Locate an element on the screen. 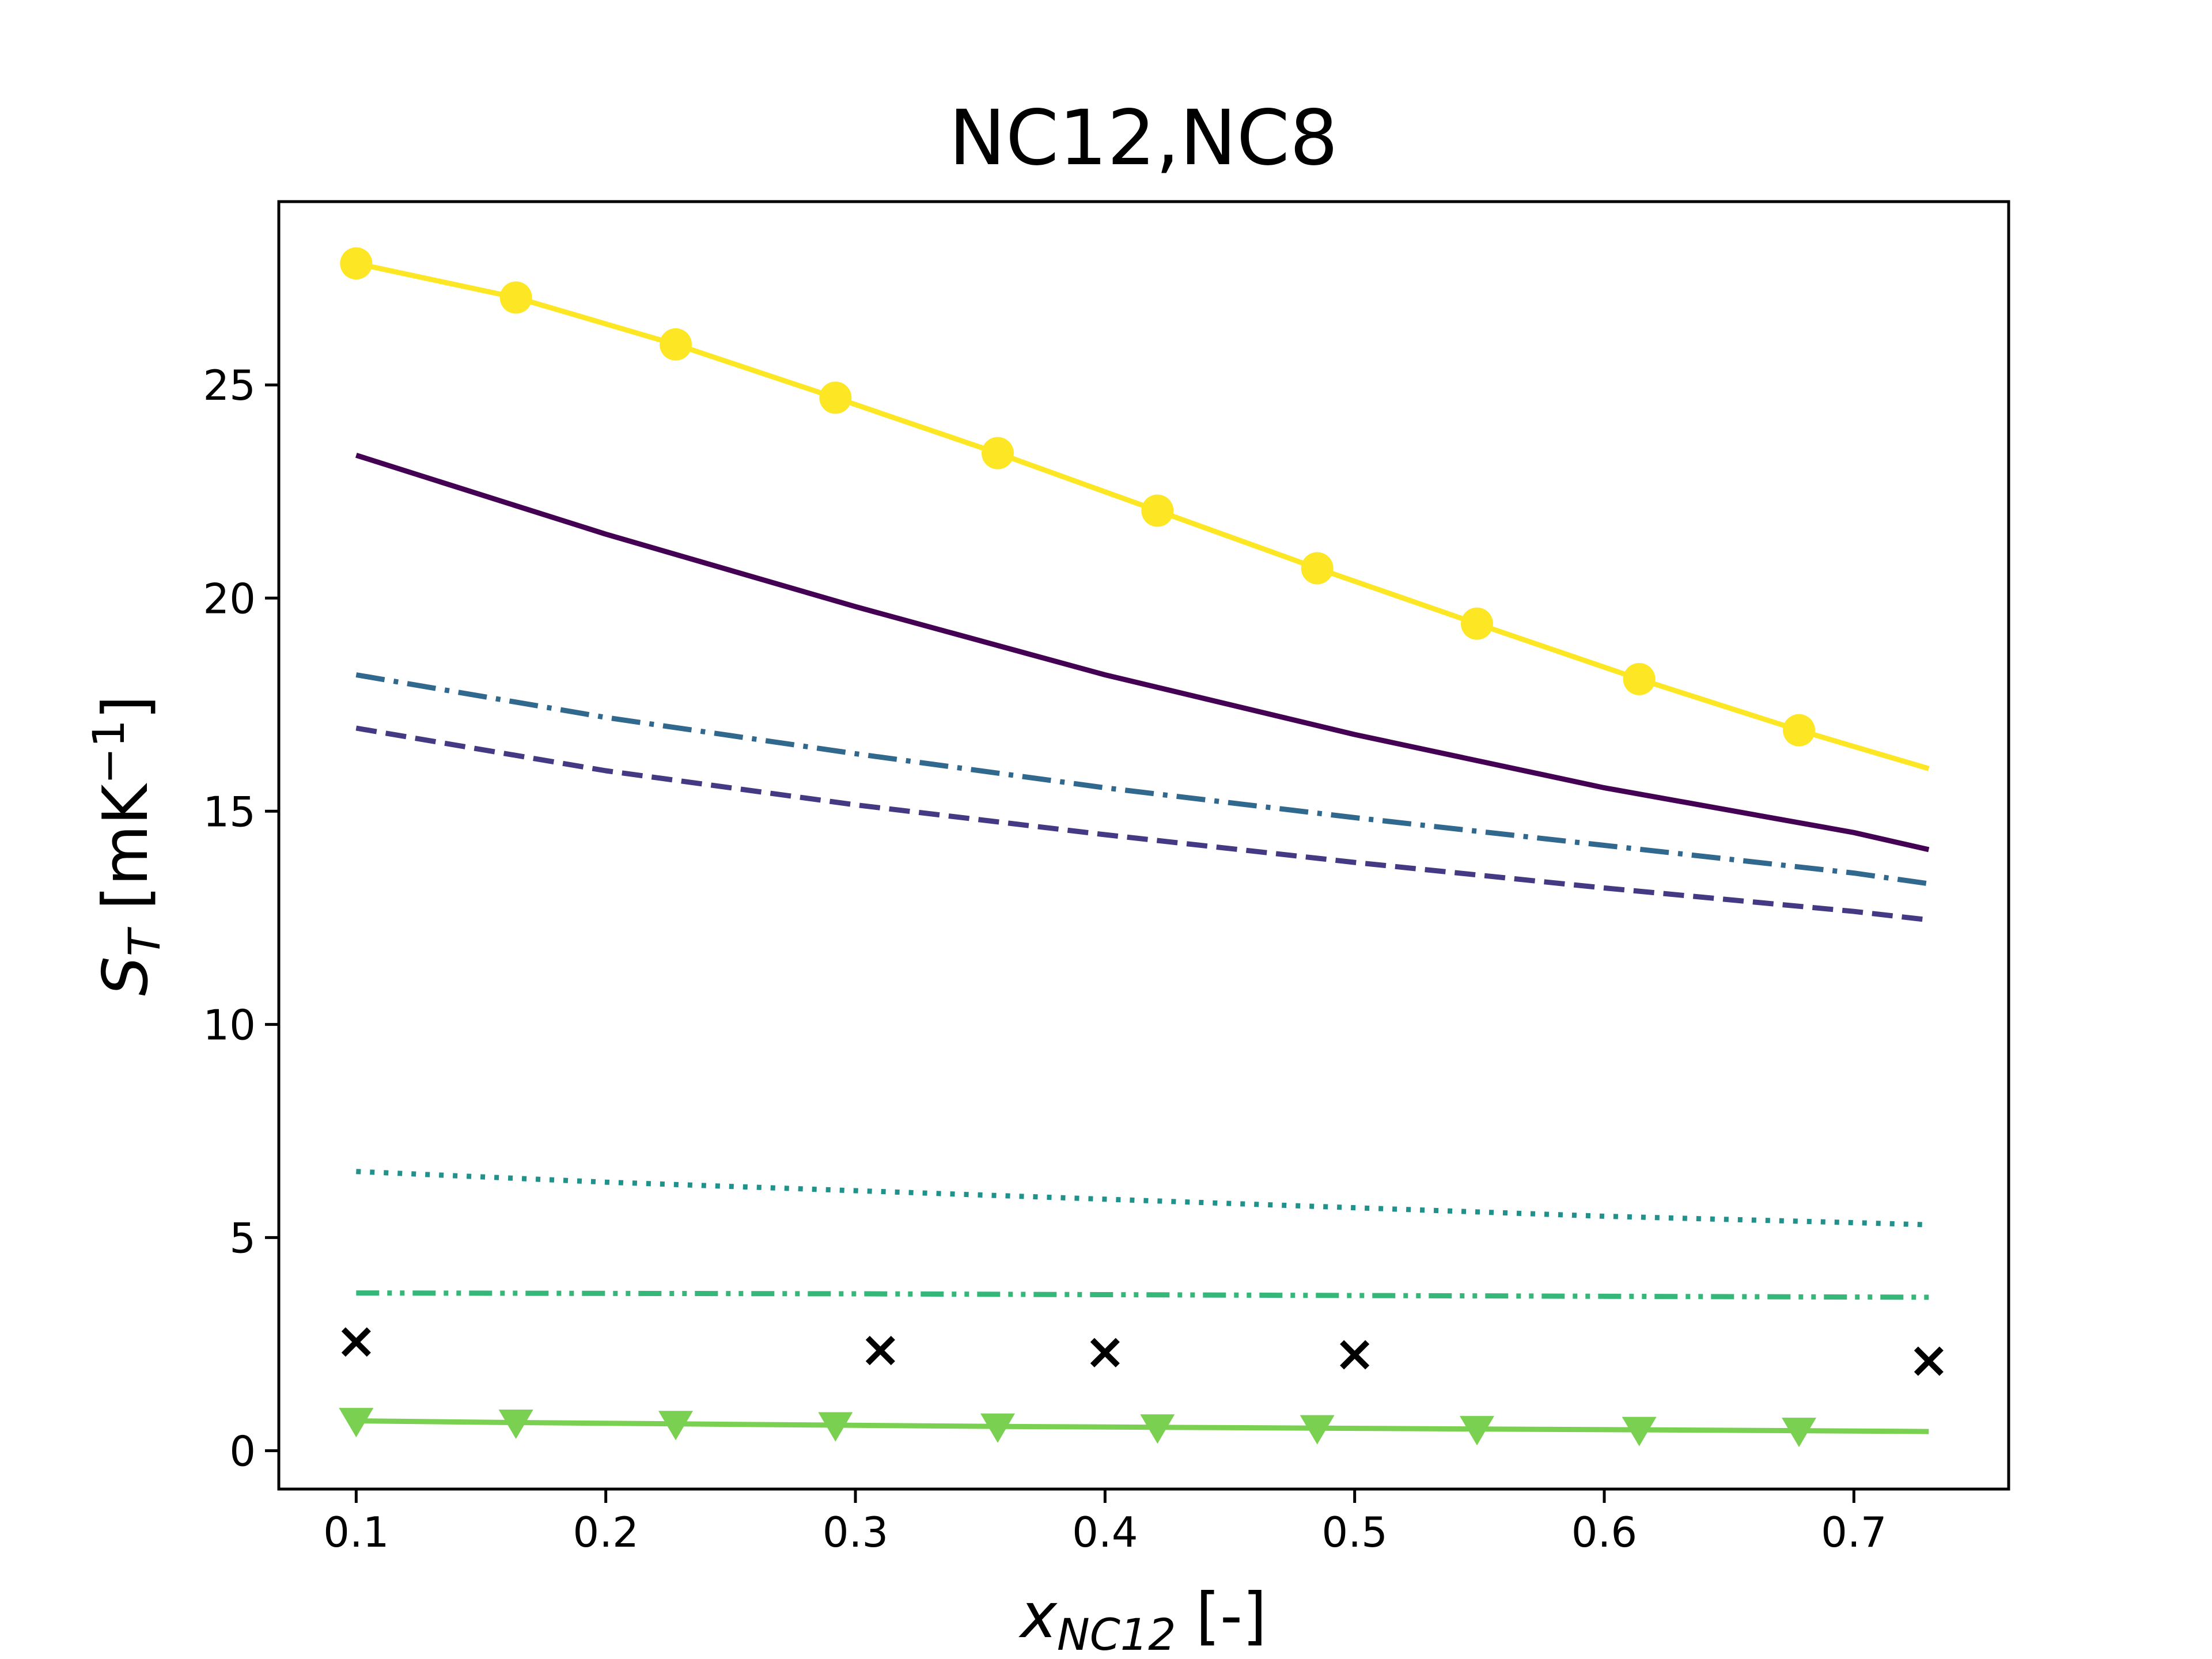 The height and width of the screenshot is (1659, 2212). series-4-line is located at coordinates (1142, 1198).